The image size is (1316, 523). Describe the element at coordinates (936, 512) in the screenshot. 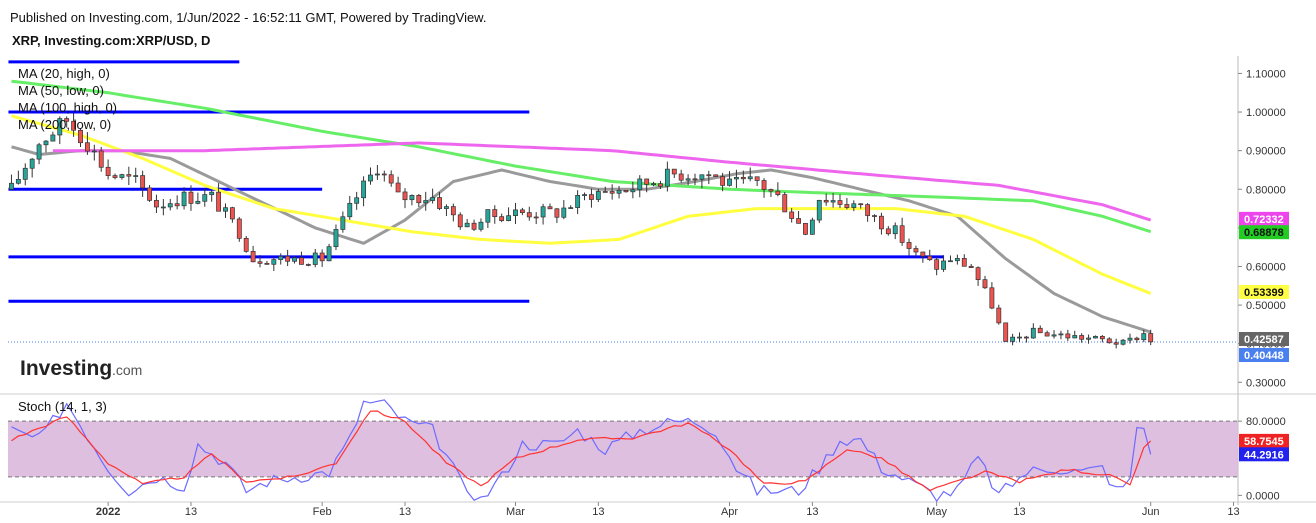

I see `date-tick-label: May` at that location.